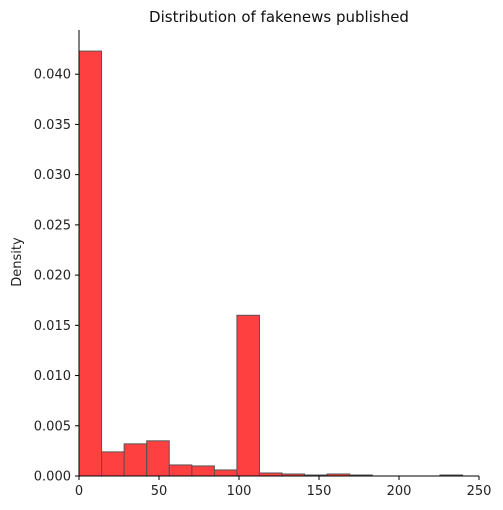  What do you see at coordinates (52, 326) in the screenshot?
I see `y-tick-label: 0.015` at bounding box center [52, 326].